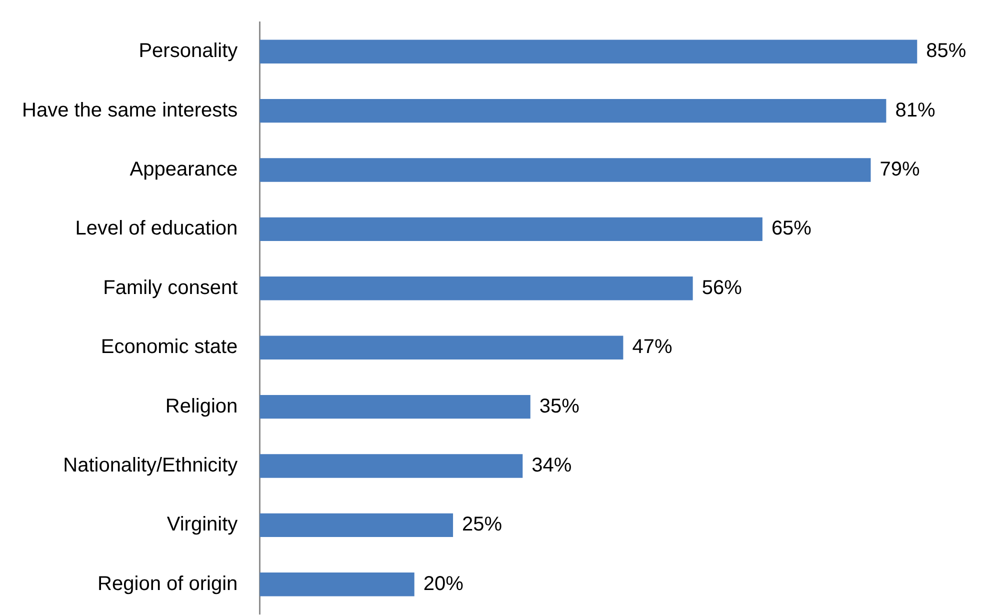 This screenshot has height=615, width=985. Describe the element at coordinates (150, 465) in the screenshot. I see `y-tick-label: Nationality/Ethnicity` at that location.